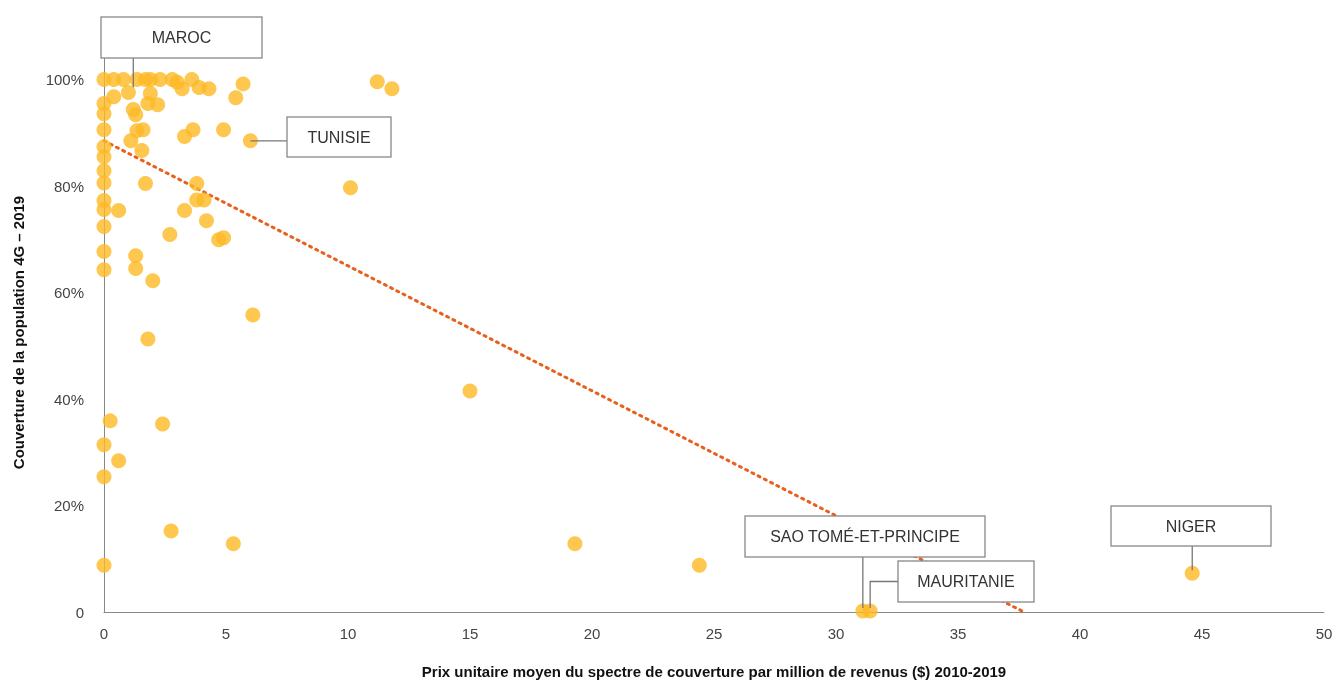  I want to click on y-tick-label: 80%, so click(68, 186).